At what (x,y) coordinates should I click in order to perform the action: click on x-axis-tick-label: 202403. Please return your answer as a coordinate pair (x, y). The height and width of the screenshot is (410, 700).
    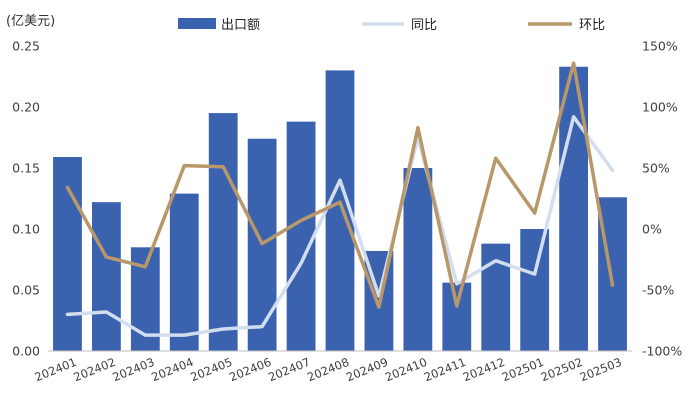
    Looking at the image, I should click on (134, 369).